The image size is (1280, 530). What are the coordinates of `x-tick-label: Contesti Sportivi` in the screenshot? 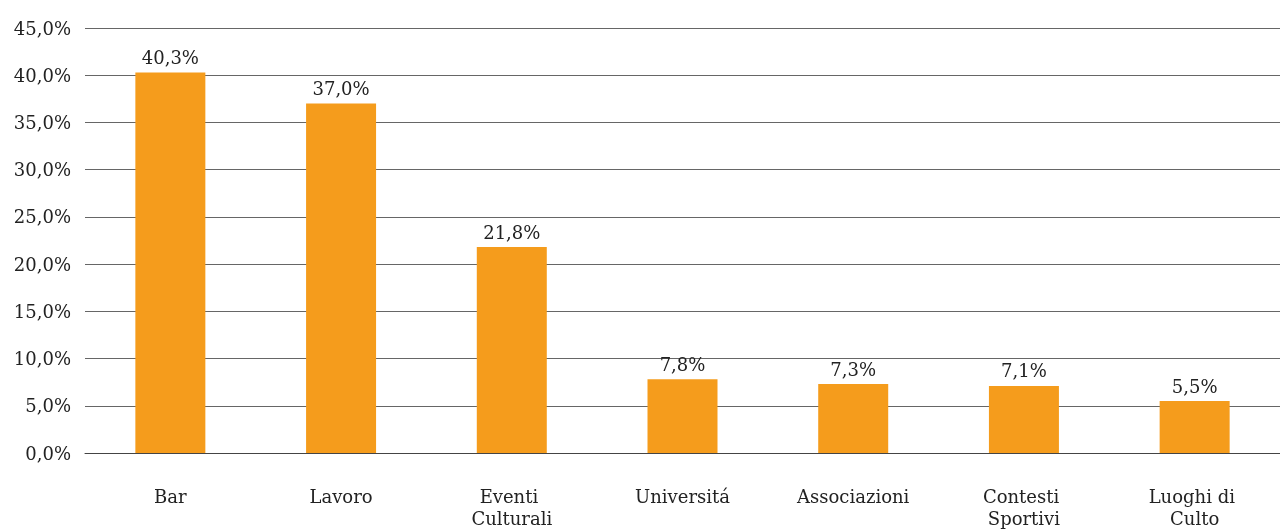 It's located at (1023, 507).